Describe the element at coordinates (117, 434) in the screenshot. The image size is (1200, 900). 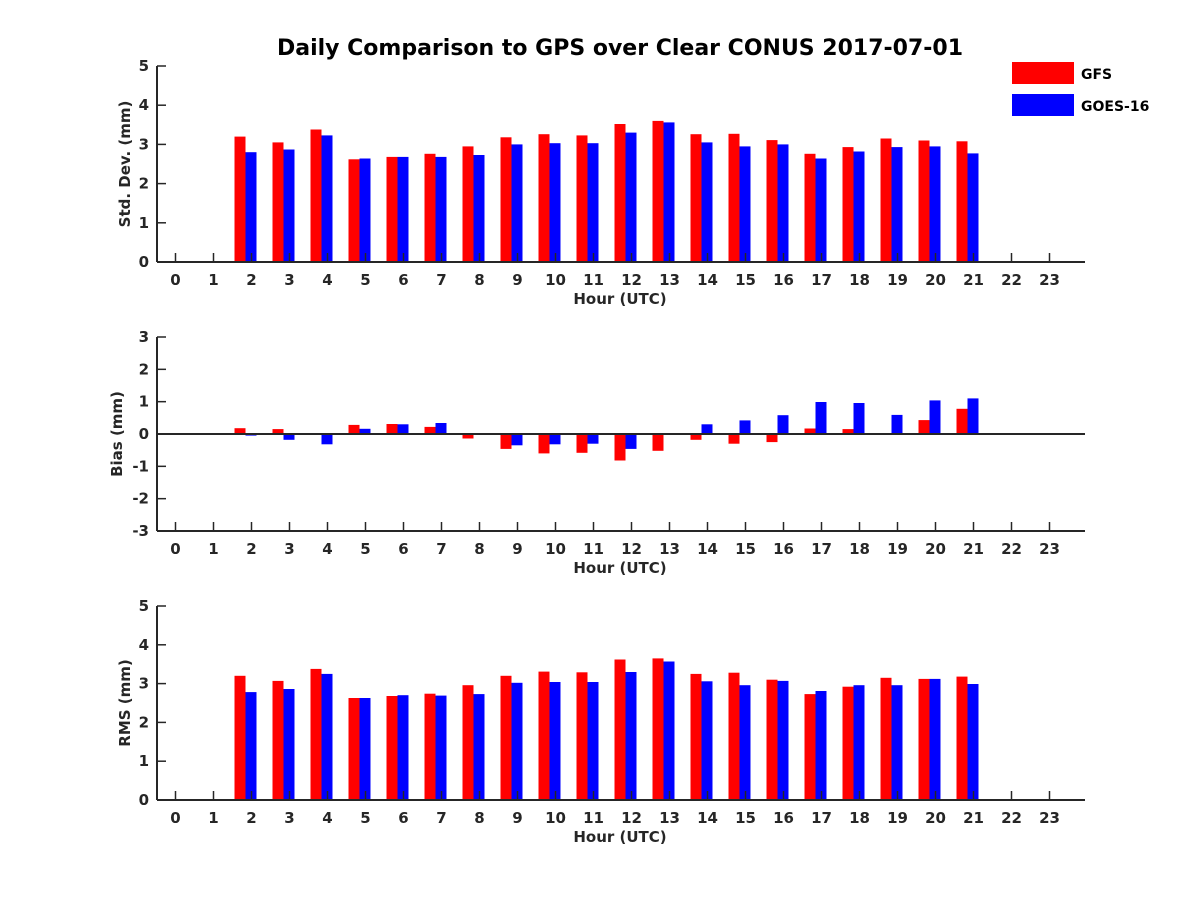
I see `bias-y-label: Bias (mm)` at that location.